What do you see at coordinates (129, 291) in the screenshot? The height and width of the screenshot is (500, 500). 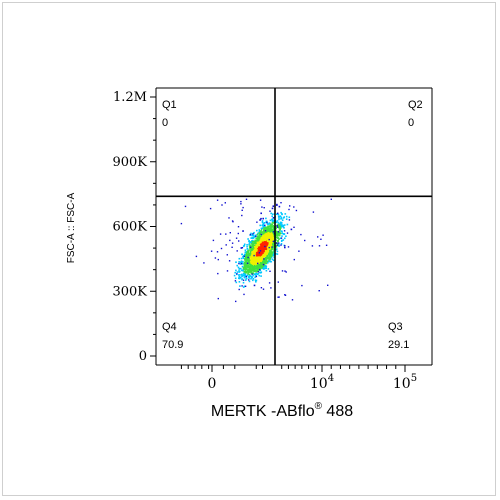 I see `y-tick-label: 300K` at bounding box center [129, 291].